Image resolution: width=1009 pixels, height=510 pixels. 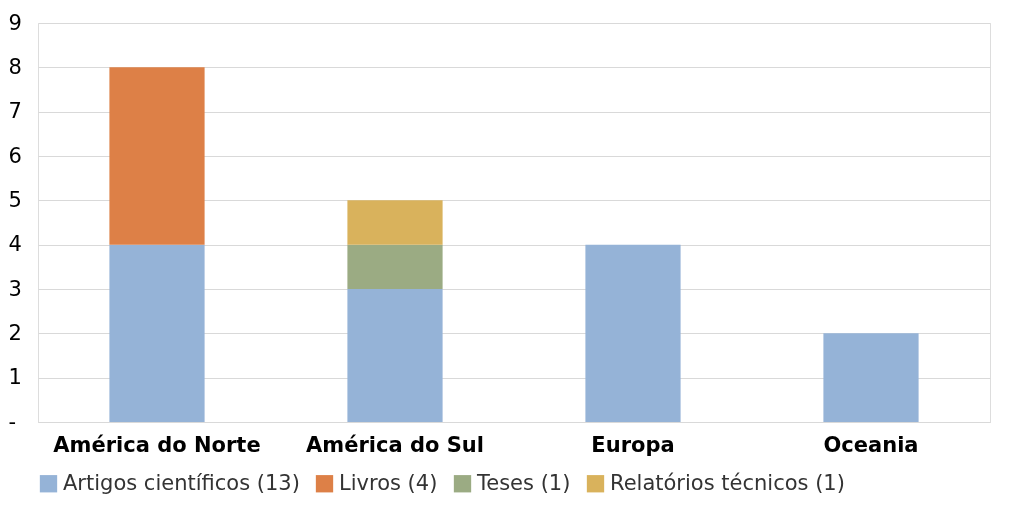 What do you see at coordinates (727, 482) in the screenshot?
I see `legend-label: Relatórios técnicos (1)` at bounding box center [727, 482].